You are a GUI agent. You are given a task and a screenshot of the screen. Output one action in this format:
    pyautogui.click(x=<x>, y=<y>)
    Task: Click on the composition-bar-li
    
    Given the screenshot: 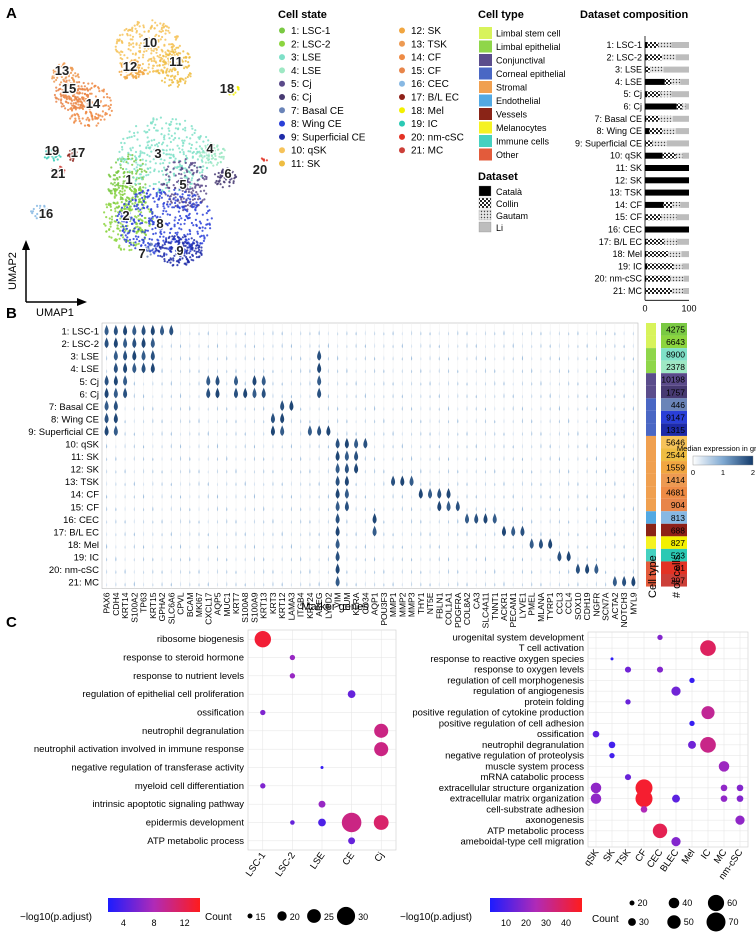 What is the action you would take?
    pyautogui.click(x=684, y=81)
    